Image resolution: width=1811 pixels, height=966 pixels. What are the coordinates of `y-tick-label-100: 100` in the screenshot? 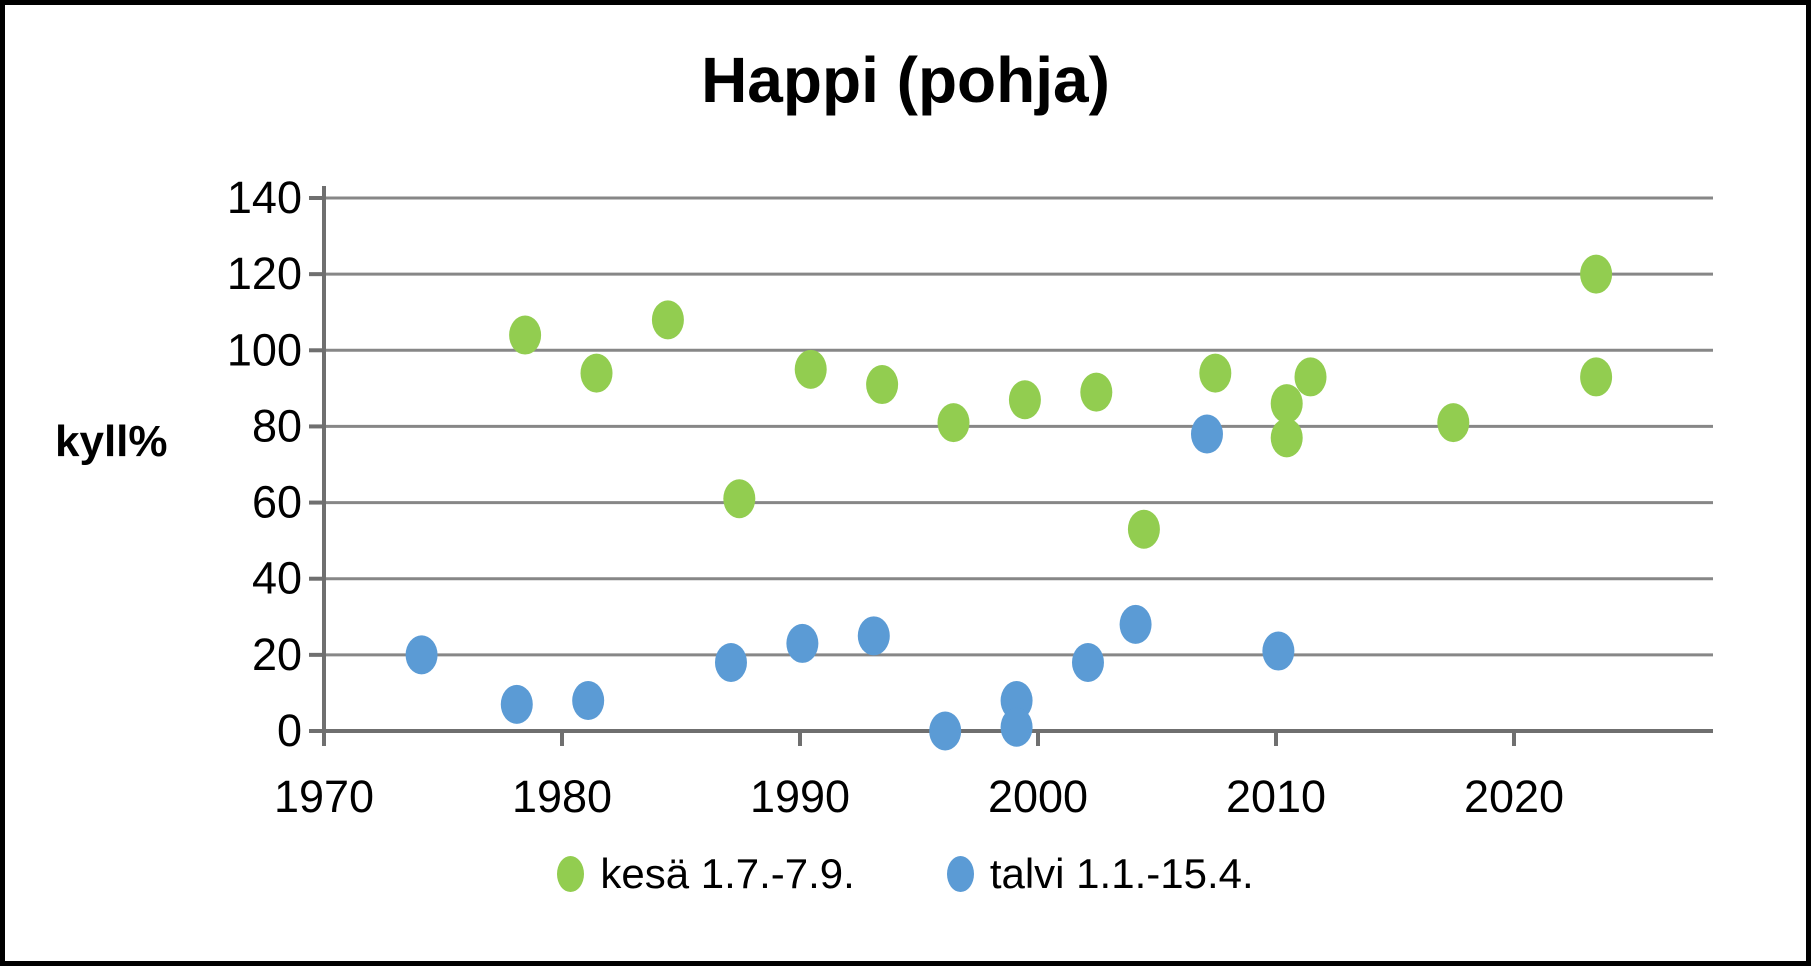 It's located at (264, 349).